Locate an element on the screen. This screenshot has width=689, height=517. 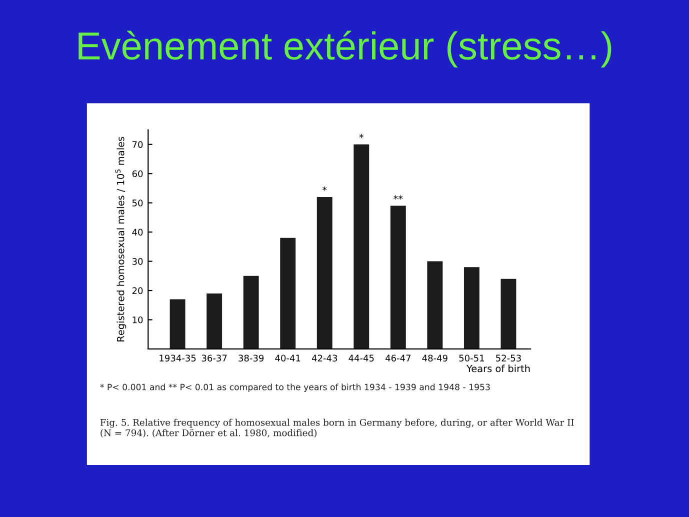
x-tick-label: 44-45 is located at coordinates (361, 358).